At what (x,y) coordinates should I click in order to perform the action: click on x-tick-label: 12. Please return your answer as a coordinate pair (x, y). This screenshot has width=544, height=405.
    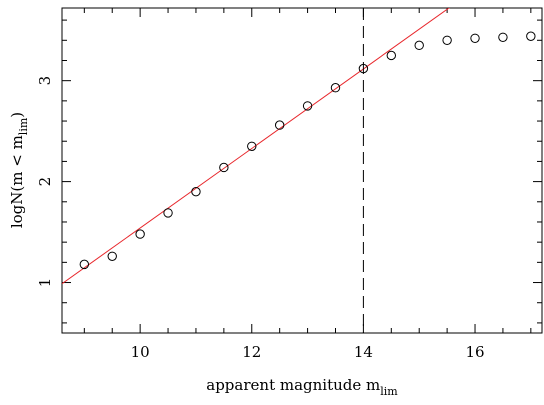
    Looking at the image, I should click on (251, 352).